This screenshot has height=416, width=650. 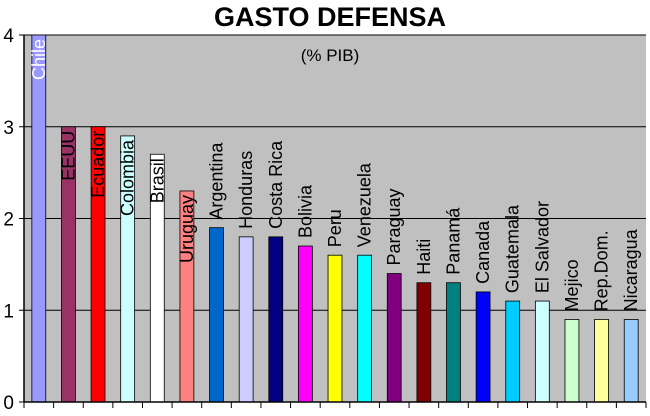 I want to click on category-label: Panamá, so click(x=453, y=241).